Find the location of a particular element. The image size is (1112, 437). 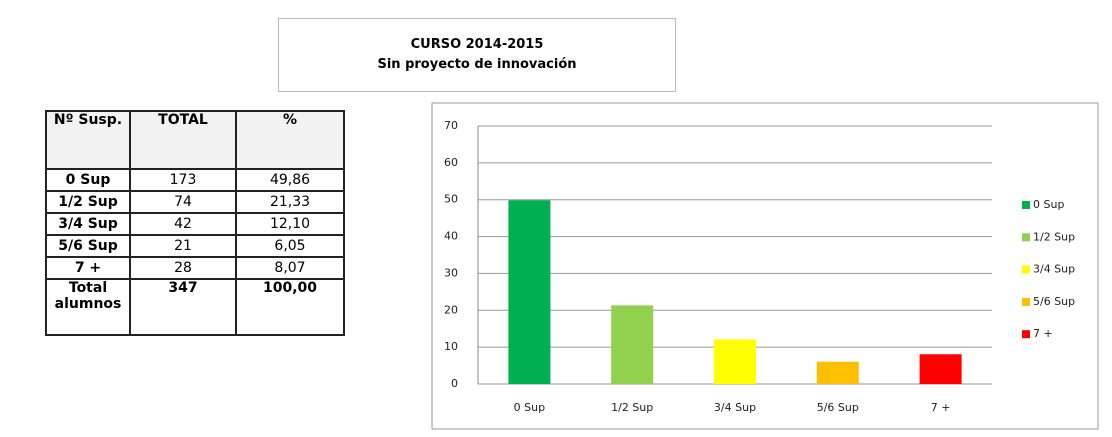

table-row: 5/6 Sup 21 6,05 is located at coordinates (195, 246).